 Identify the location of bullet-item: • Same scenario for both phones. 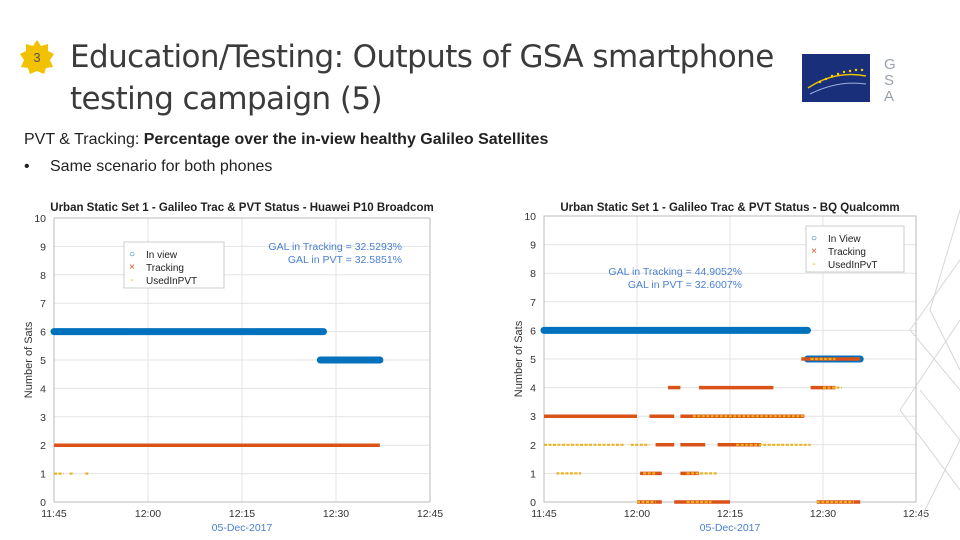
(148, 167).